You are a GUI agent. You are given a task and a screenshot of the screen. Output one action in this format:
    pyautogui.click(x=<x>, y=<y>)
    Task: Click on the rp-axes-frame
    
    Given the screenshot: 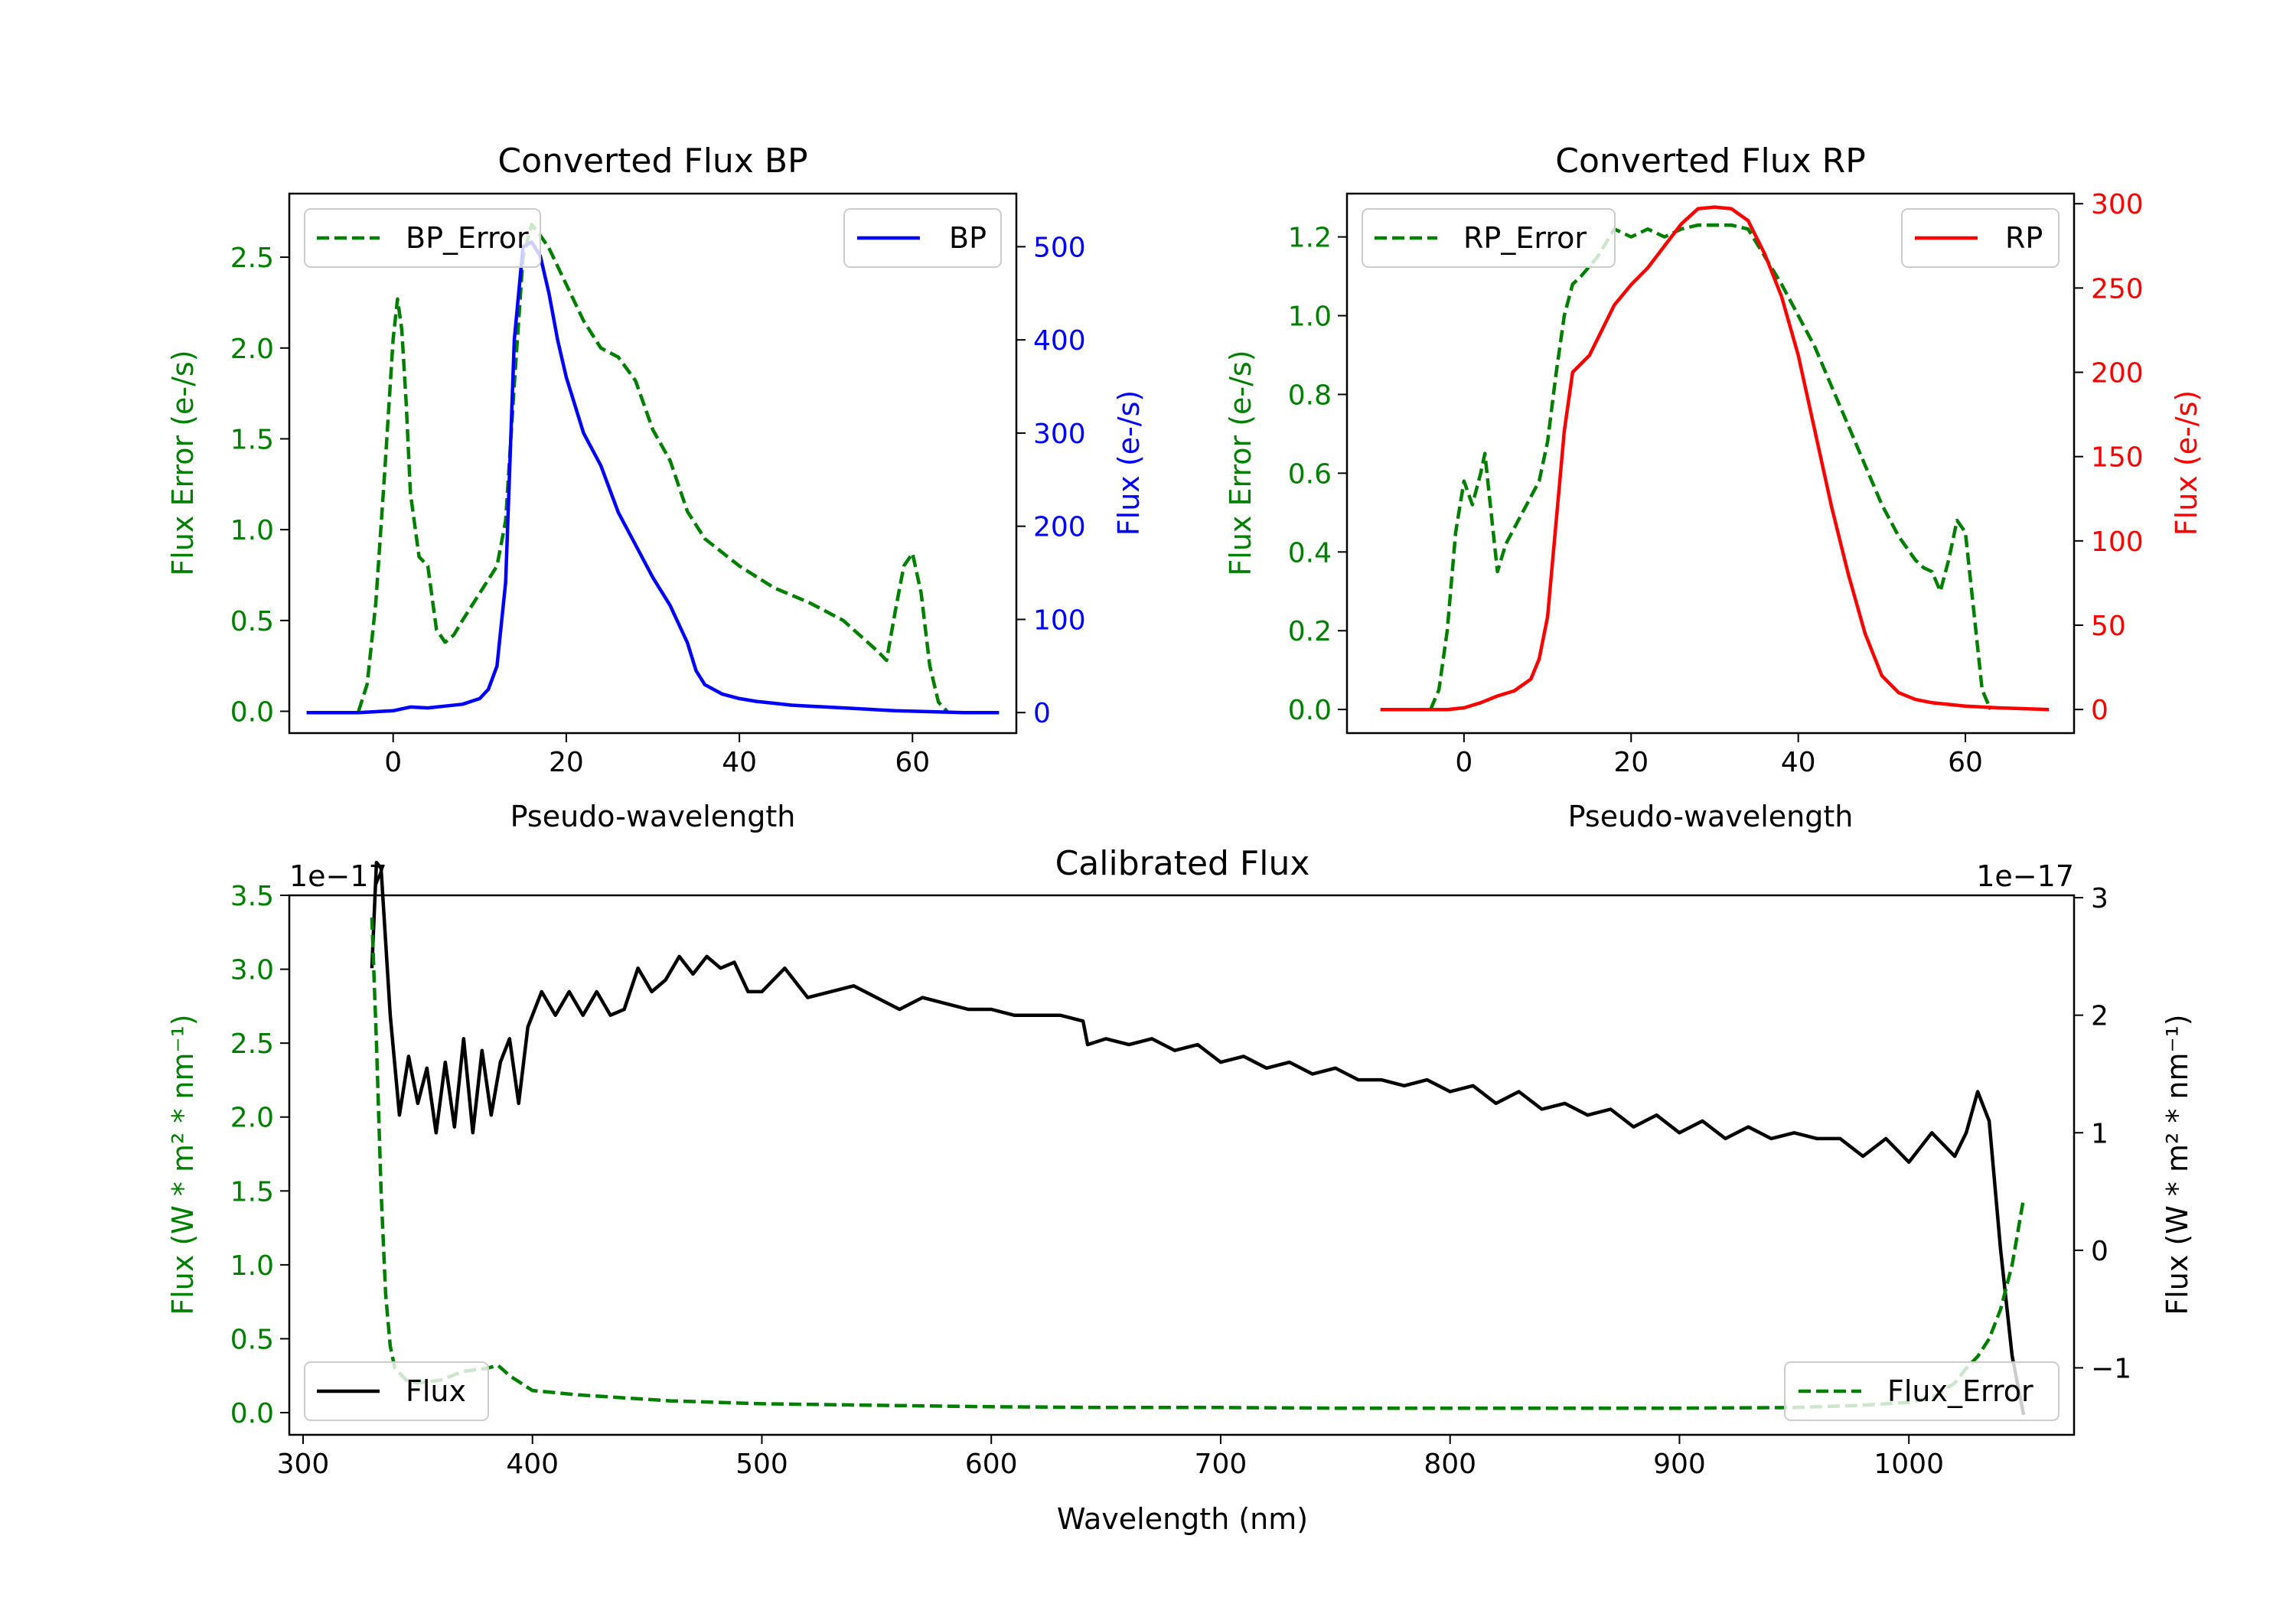 What is the action you would take?
    pyautogui.click(x=1710, y=463)
    